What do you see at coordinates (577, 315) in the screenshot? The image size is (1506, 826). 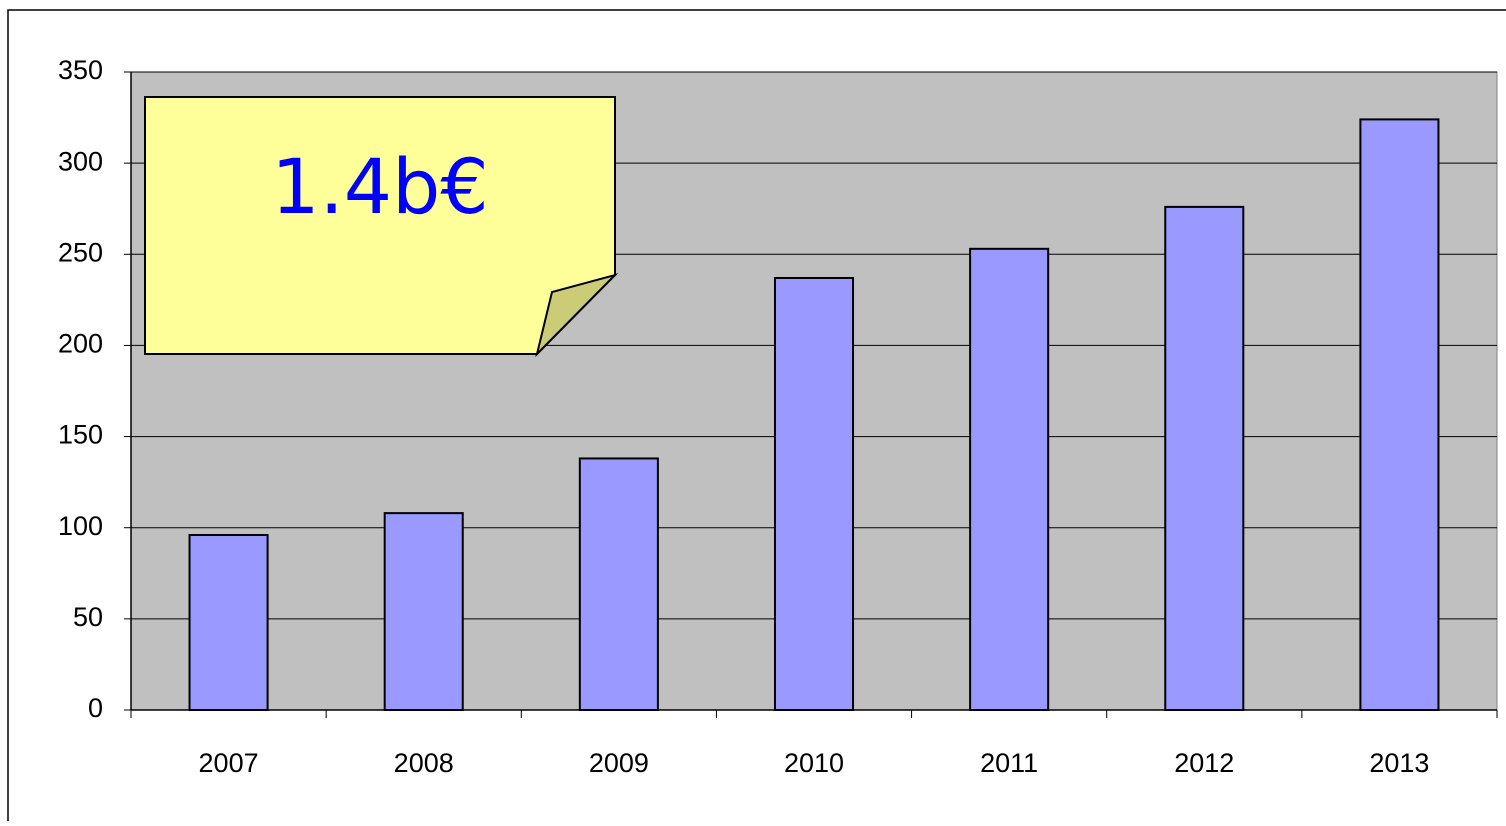 I see `sticky-note-fold` at bounding box center [577, 315].